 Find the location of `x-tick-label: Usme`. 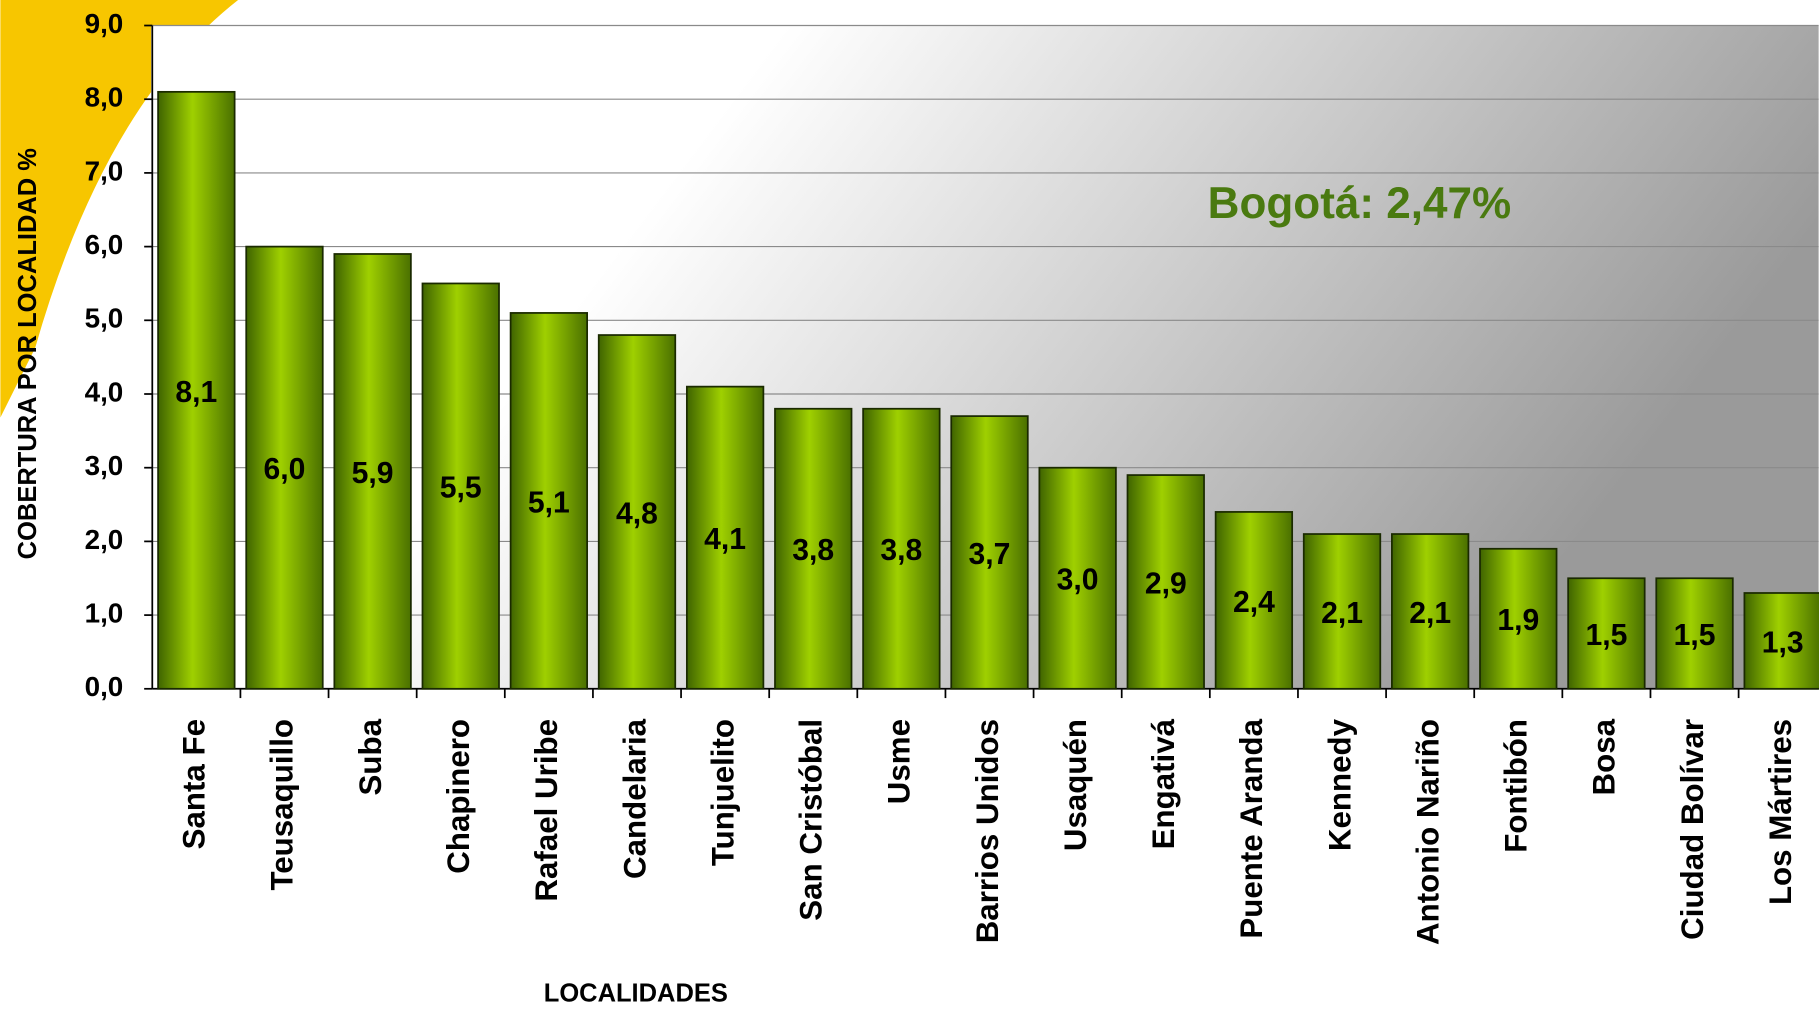

x-tick-label: Usme is located at coordinates (899, 761).